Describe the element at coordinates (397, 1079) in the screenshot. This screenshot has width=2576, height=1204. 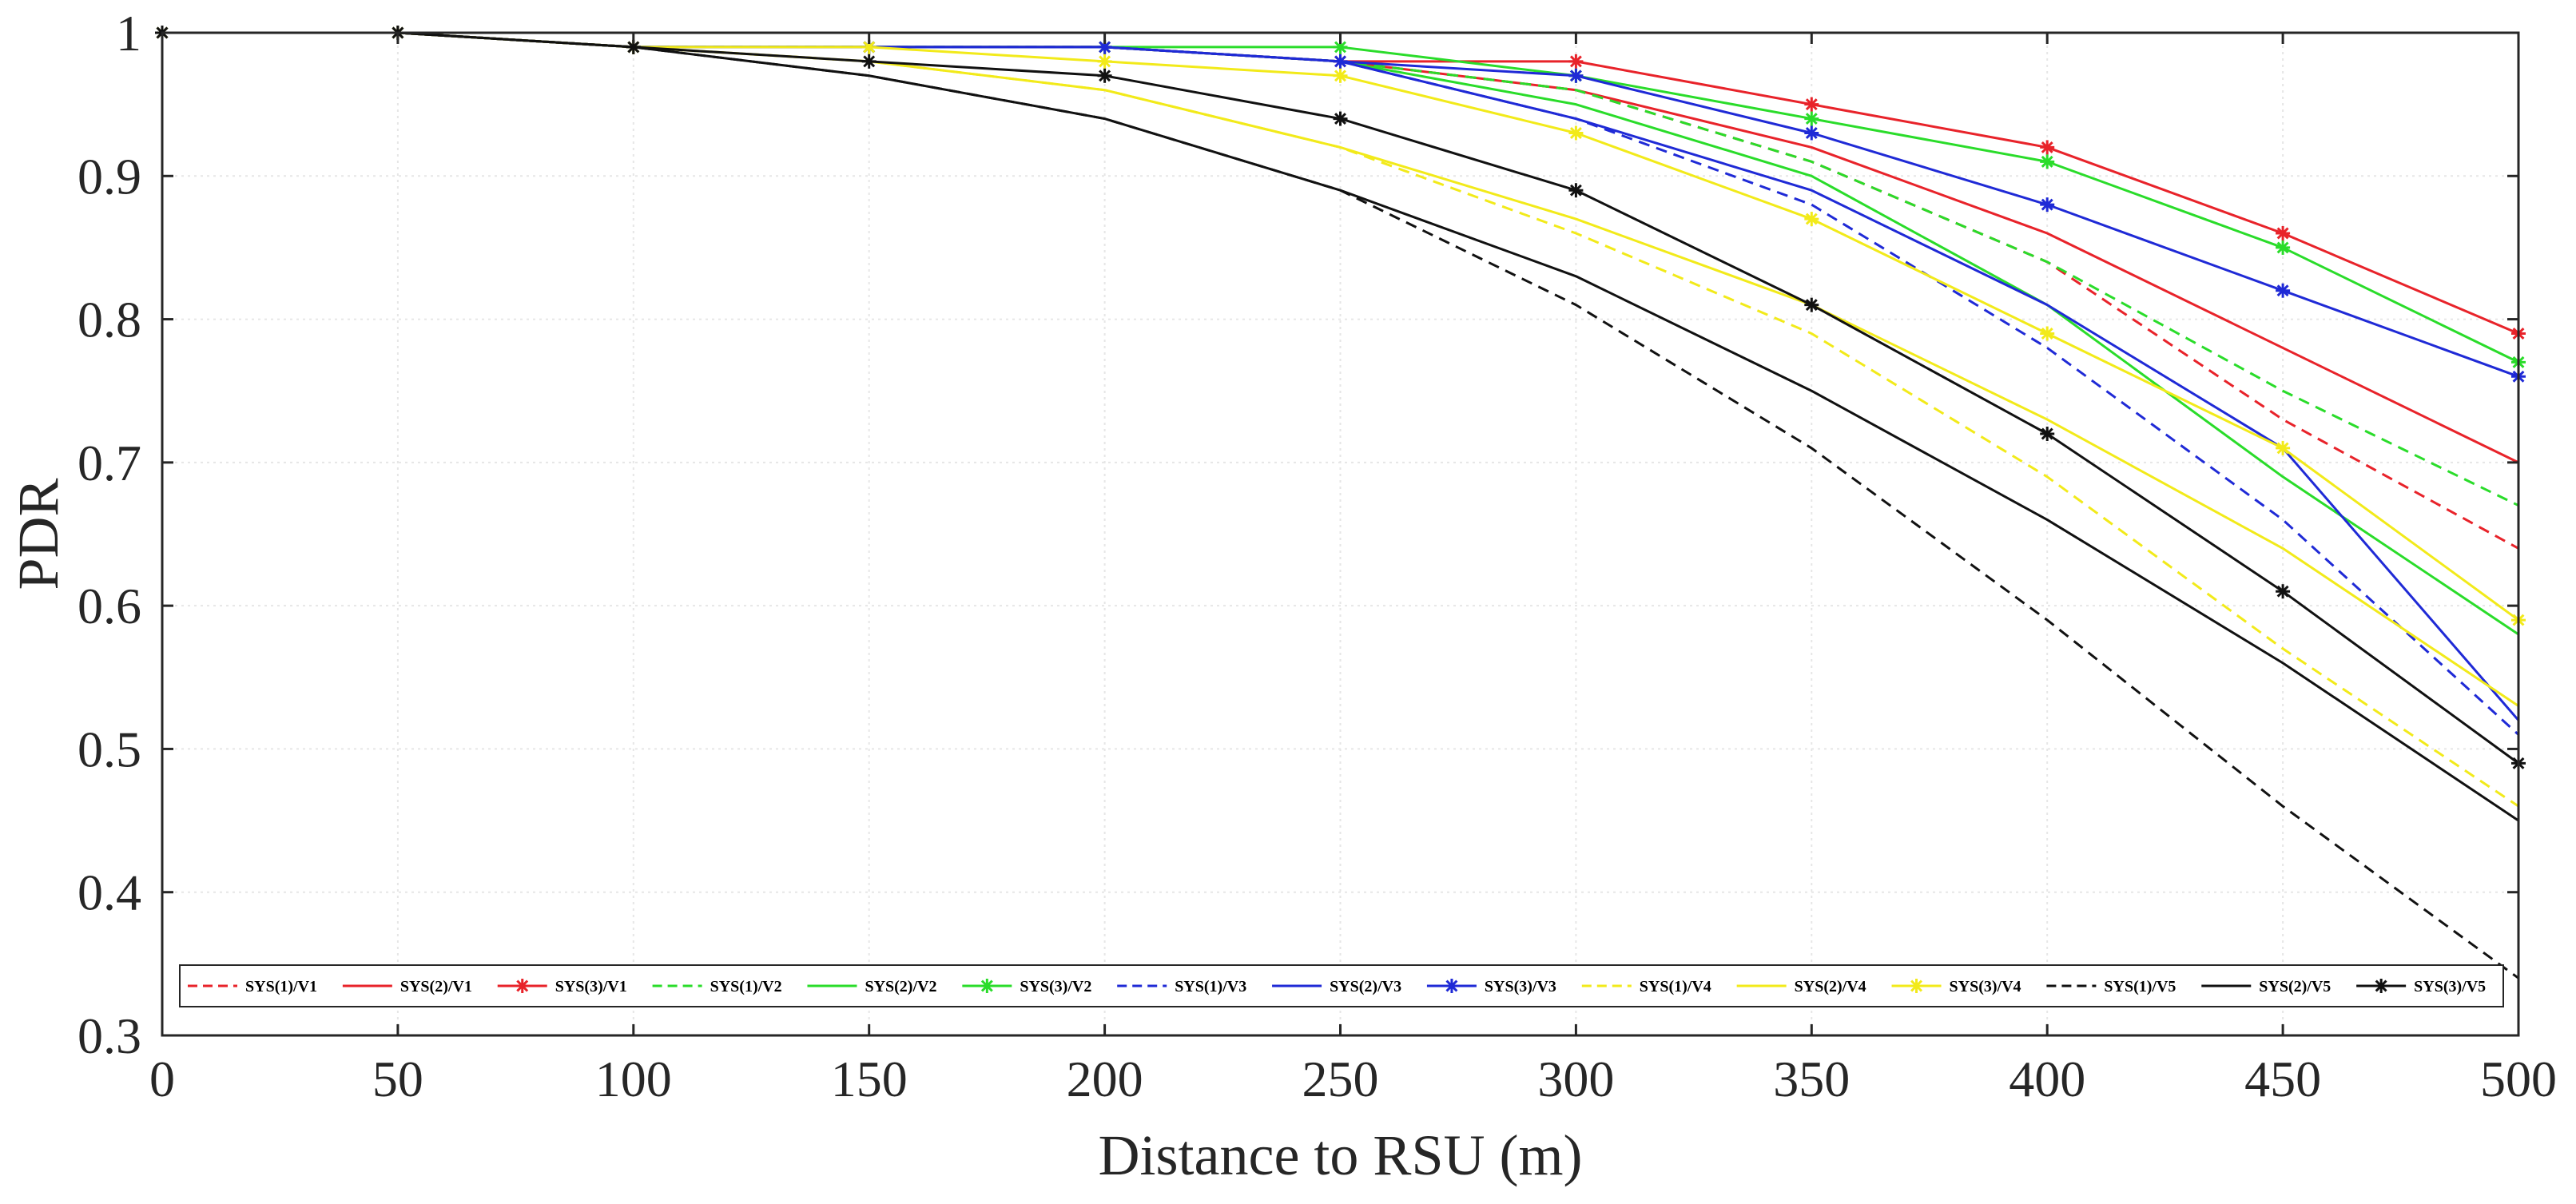
I see `x-tick-label: 50` at that location.